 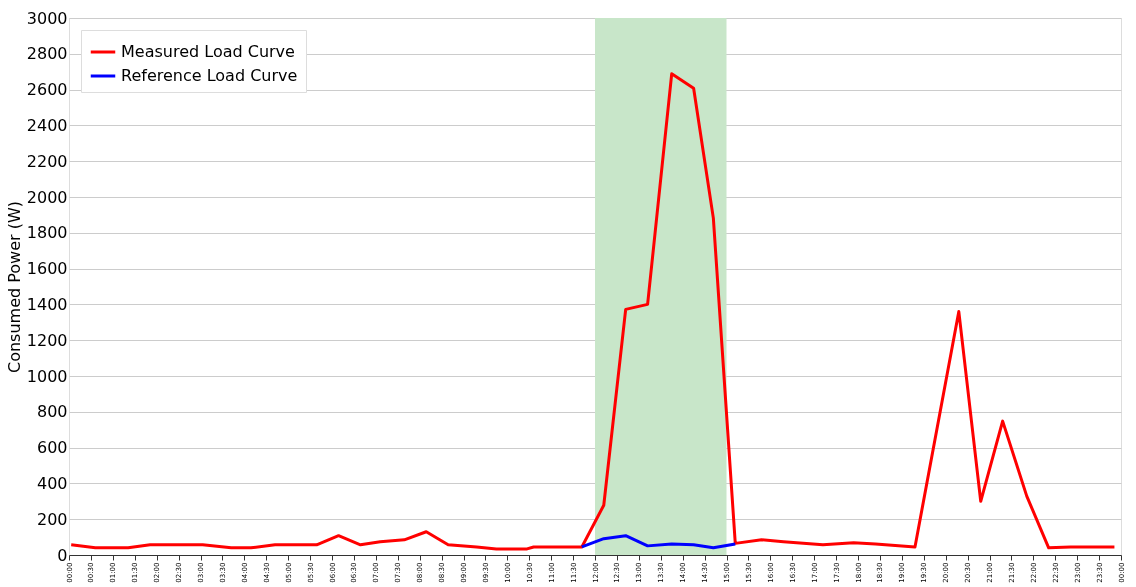 What do you see at coordinates (209, 75) in the screenshot?
I see `legend-label: Reference Load Curve` at bounding box center [209, 75].